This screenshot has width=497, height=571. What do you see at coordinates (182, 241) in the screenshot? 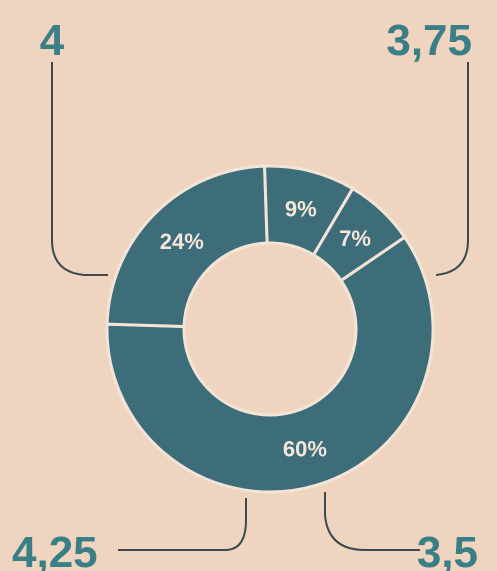
I see `segment-label: 24%` at bounding box center [182, 241].